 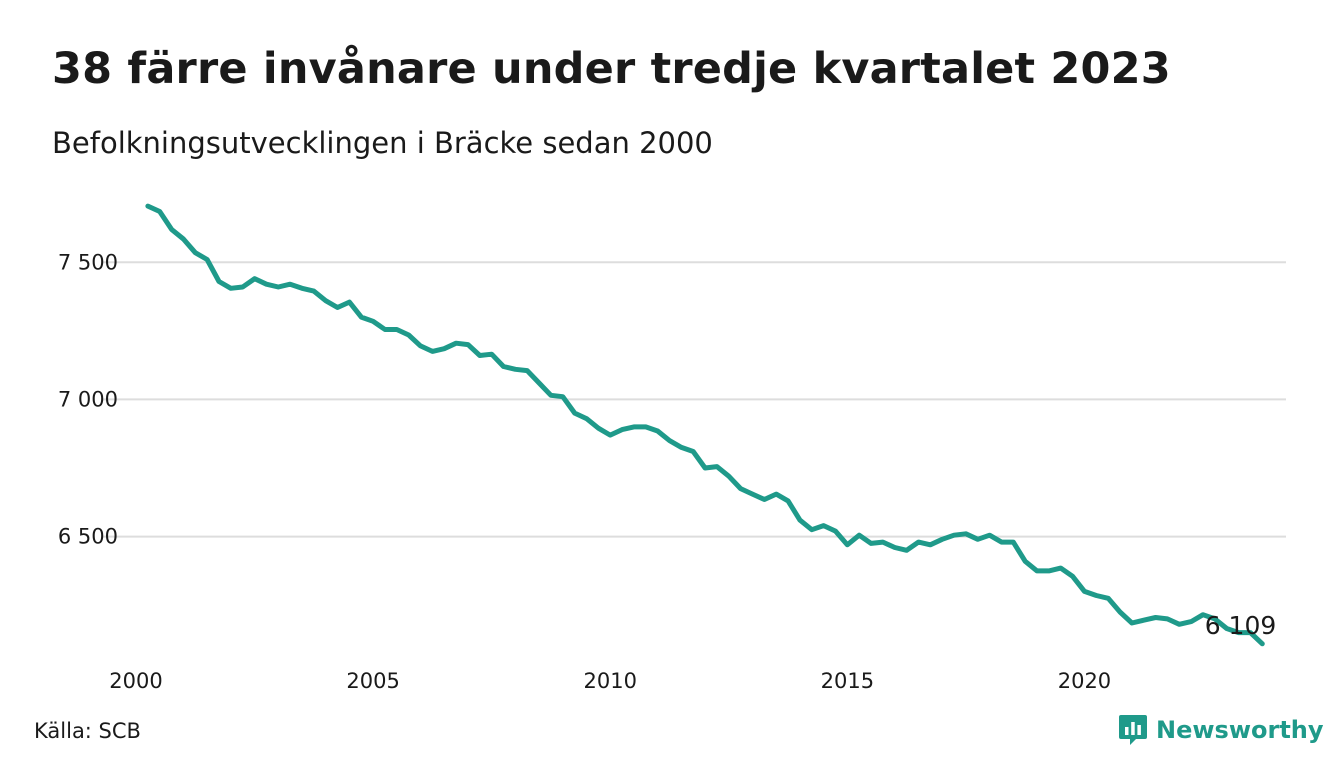 I want to click on x-tick-label-2010: 2010, so click(x=610, y=681).